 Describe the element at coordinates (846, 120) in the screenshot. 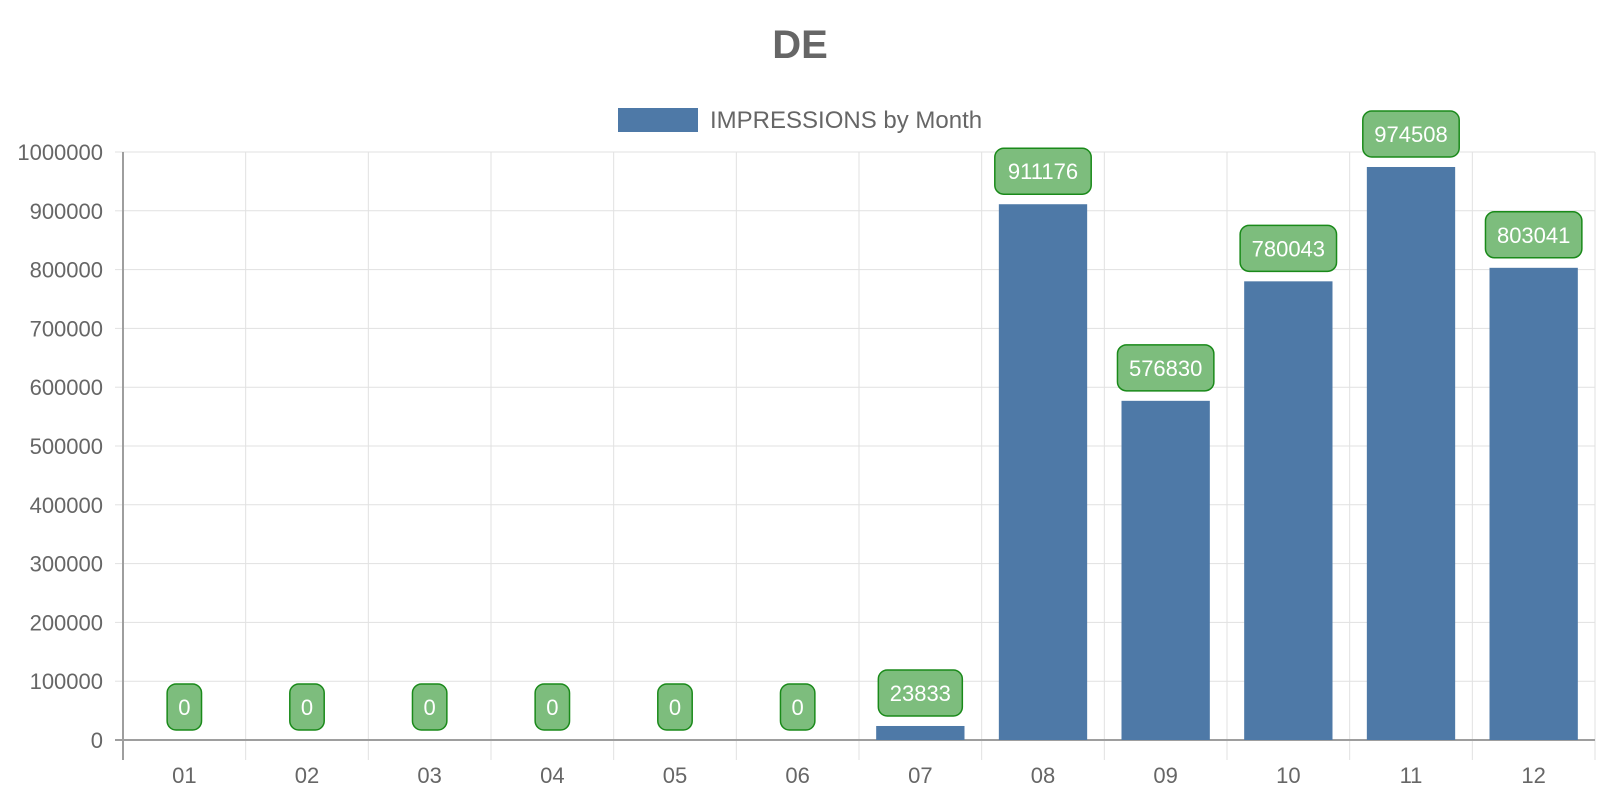

I see `legend-label: IMPRESSIONS by Month` at that location.